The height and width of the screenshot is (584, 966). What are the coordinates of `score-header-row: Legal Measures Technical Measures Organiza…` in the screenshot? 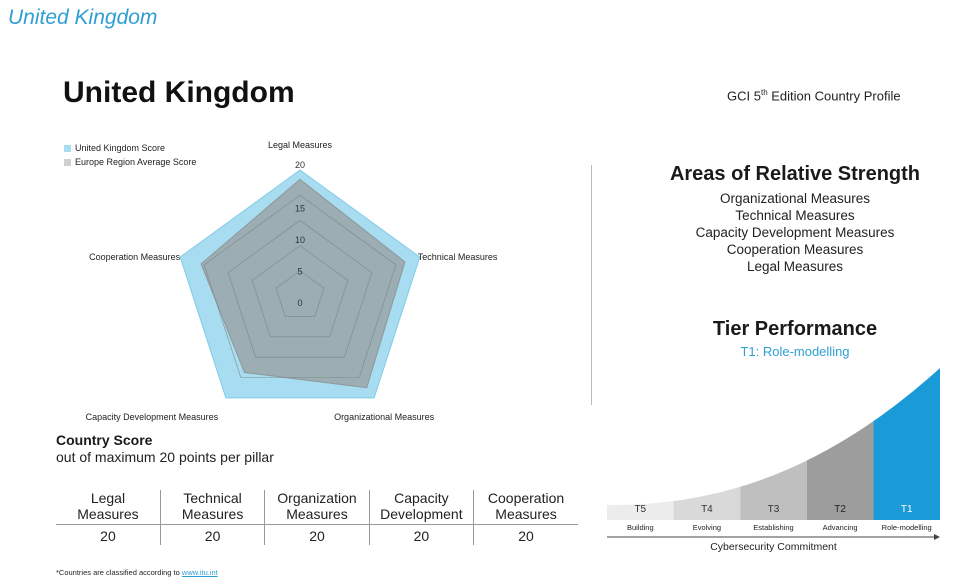 It's located at (317, 507).